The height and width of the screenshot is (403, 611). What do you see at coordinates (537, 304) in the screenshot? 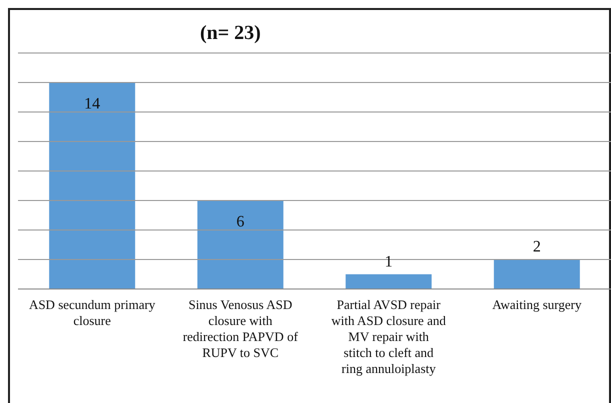
I see `x-tick-label: Awaiting surgery` at bounding box center [537, 304].